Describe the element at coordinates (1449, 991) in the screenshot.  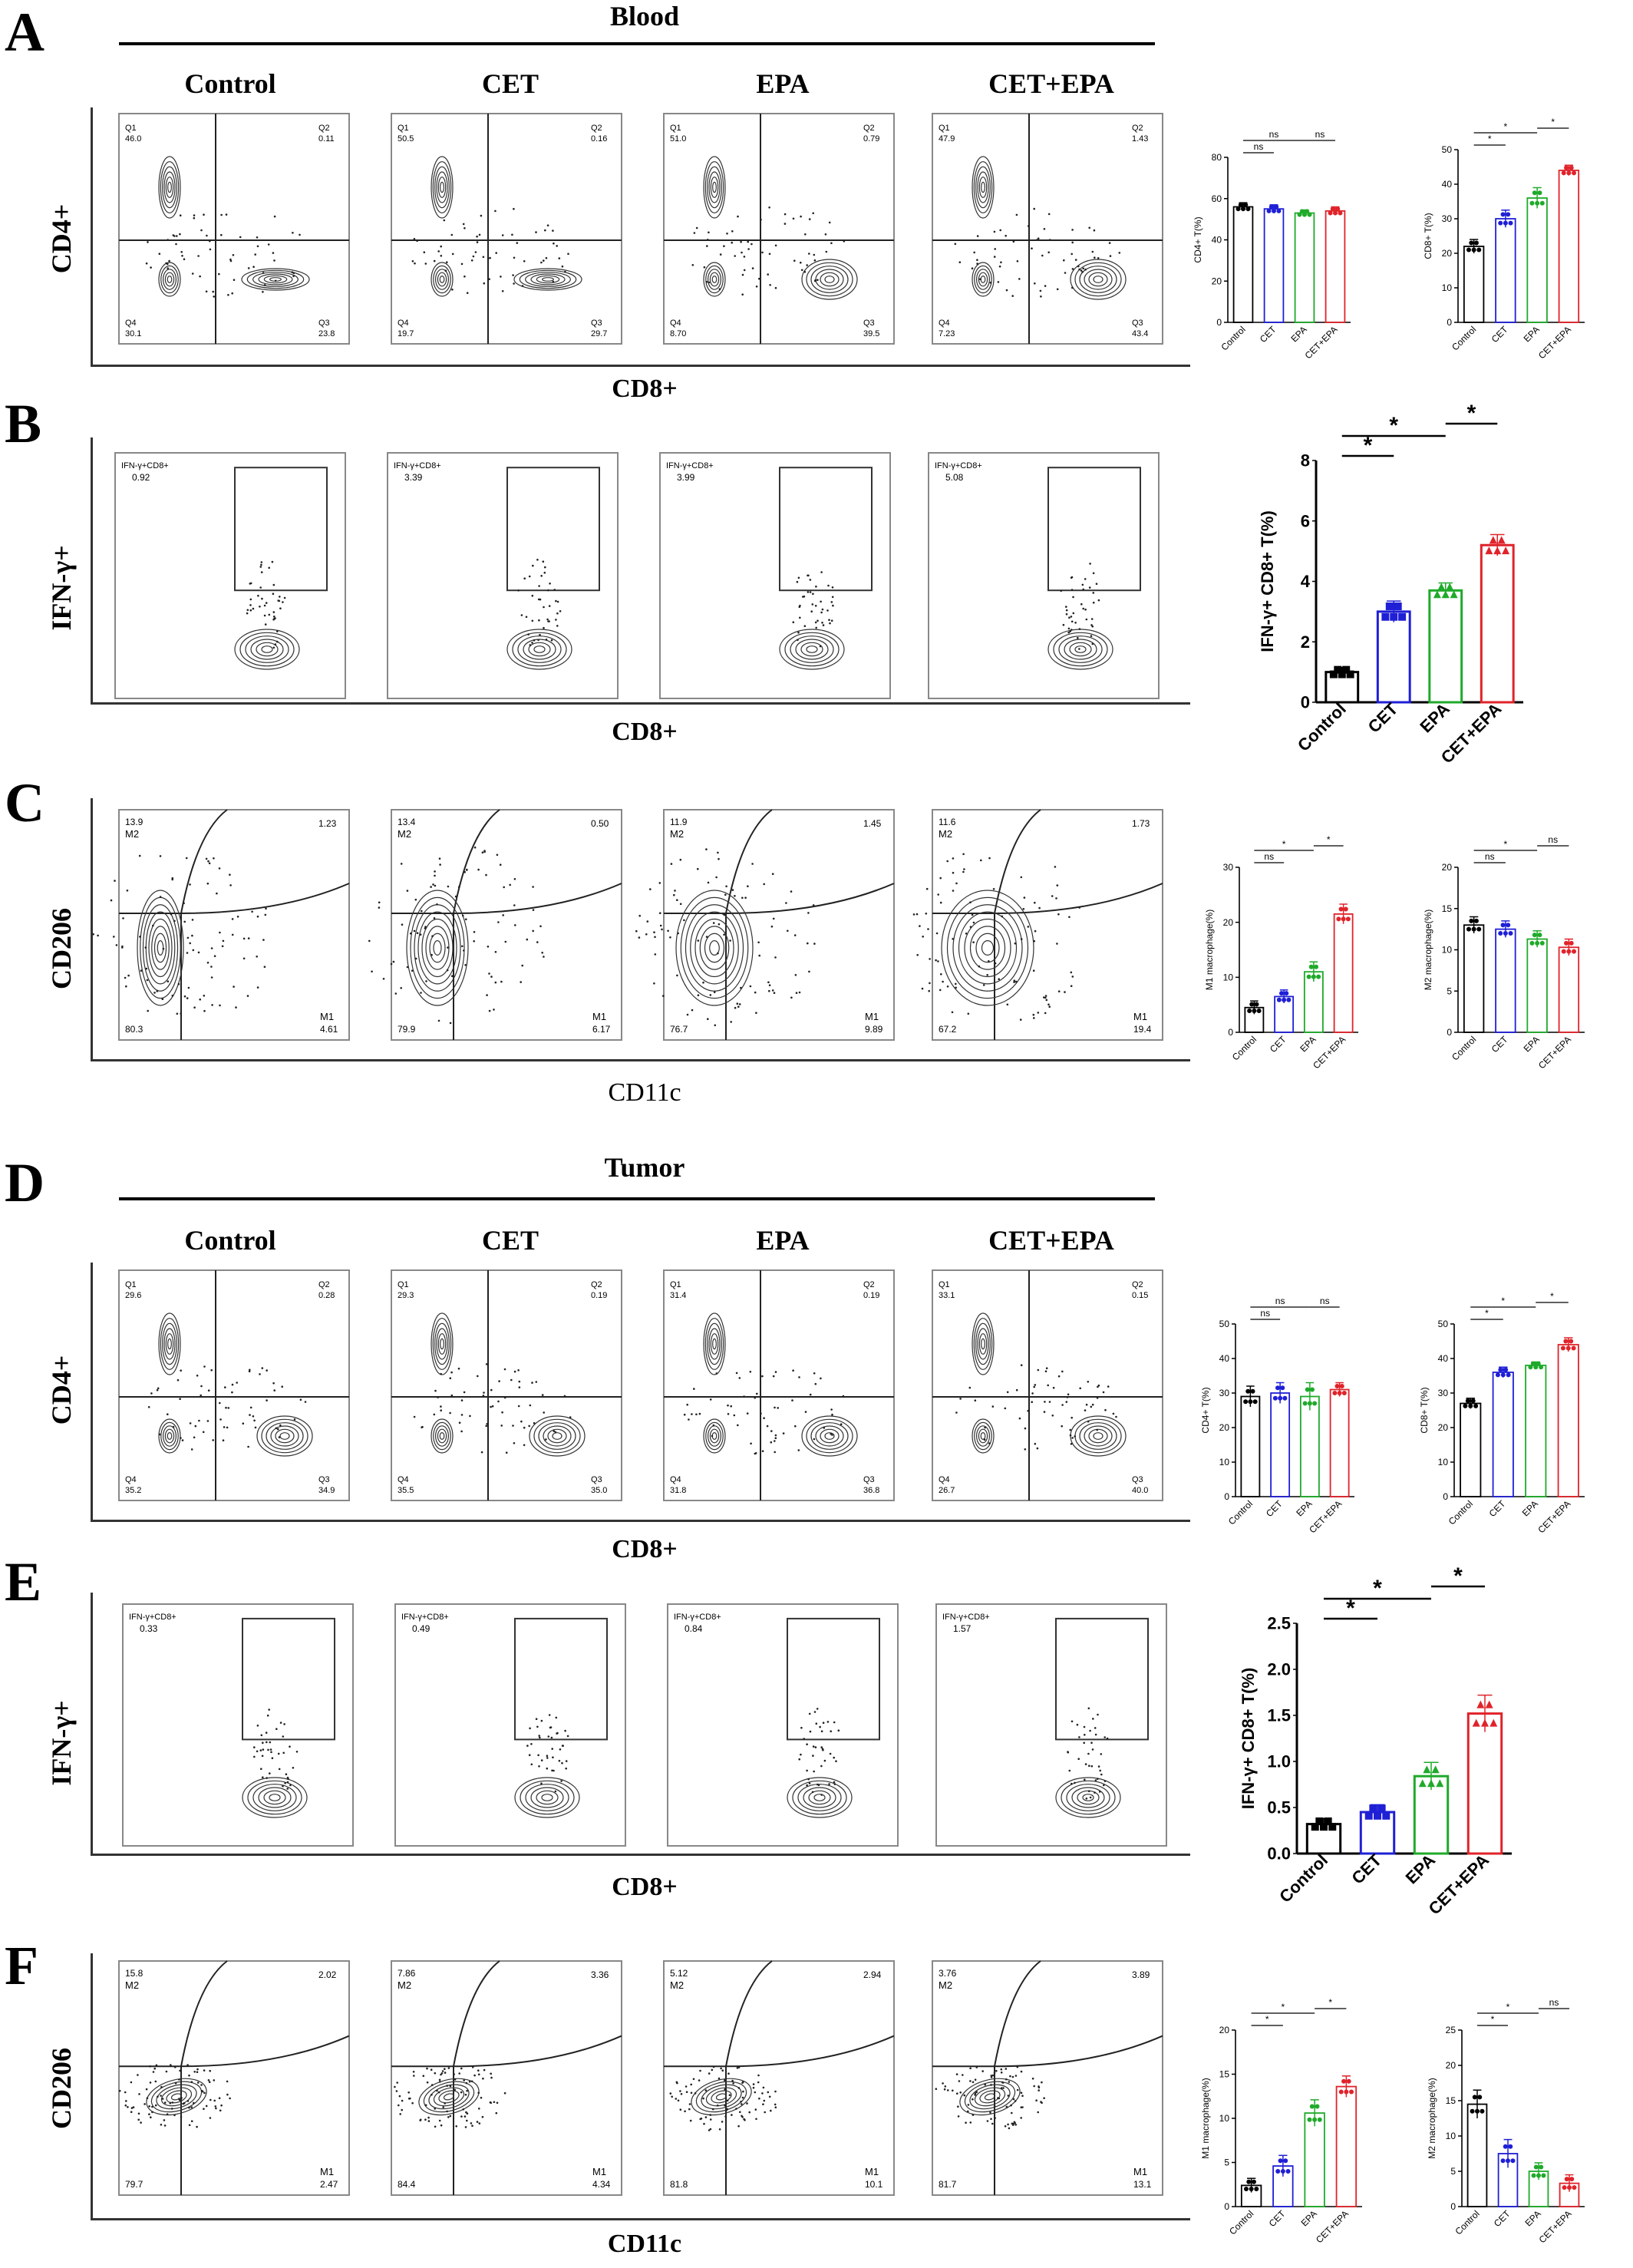
I see `y-tick-label: 5` at that location.